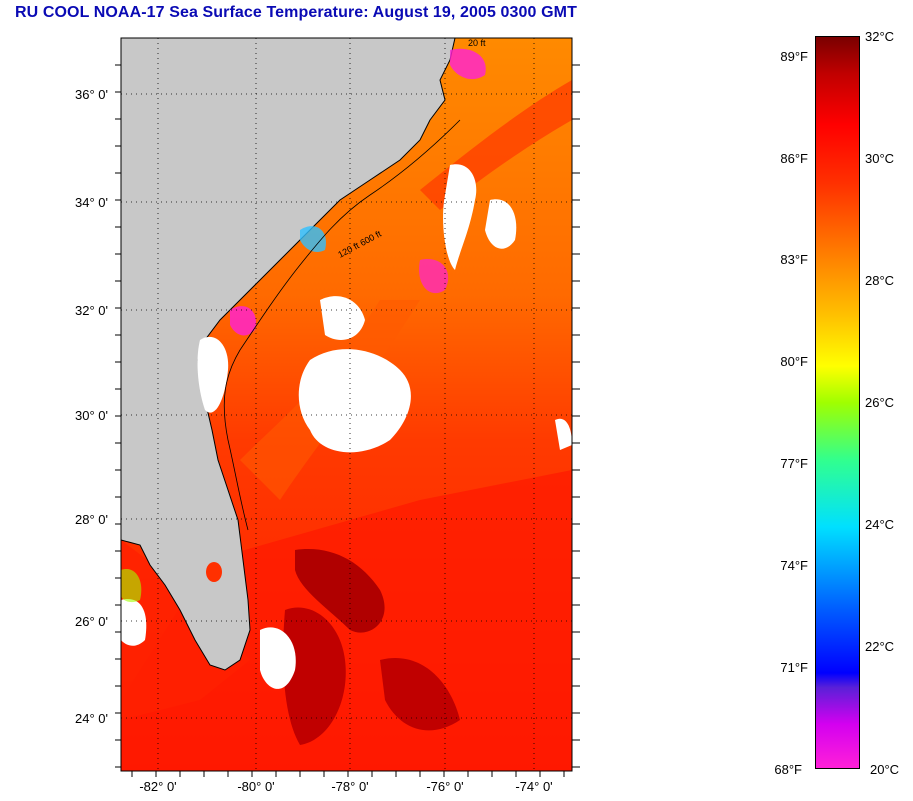 The height and width of the screenshot is (801, 913). I want to click on colorbar-fahrenheit-label: 68°F, so click(788, 769).